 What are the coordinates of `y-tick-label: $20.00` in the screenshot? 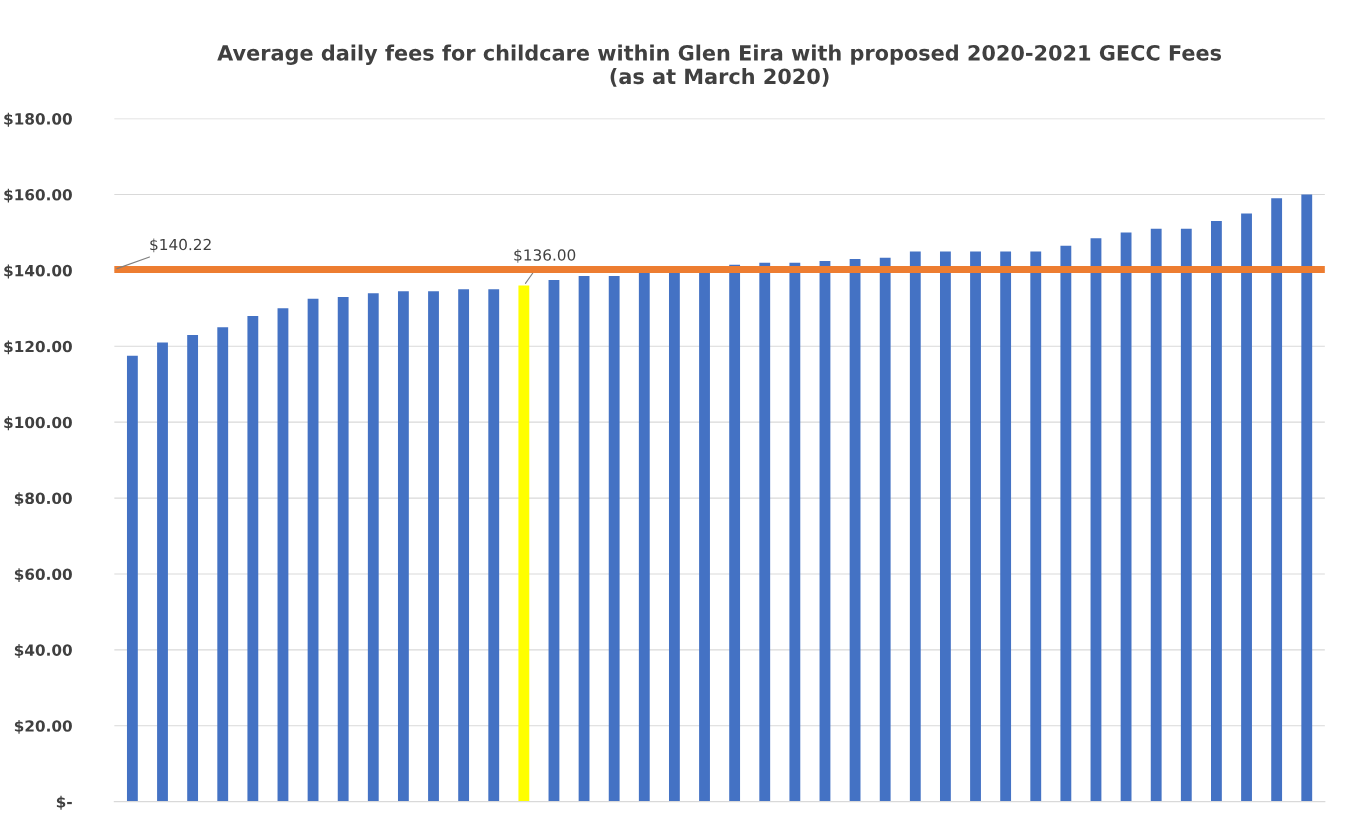 It's located at (43, 726).